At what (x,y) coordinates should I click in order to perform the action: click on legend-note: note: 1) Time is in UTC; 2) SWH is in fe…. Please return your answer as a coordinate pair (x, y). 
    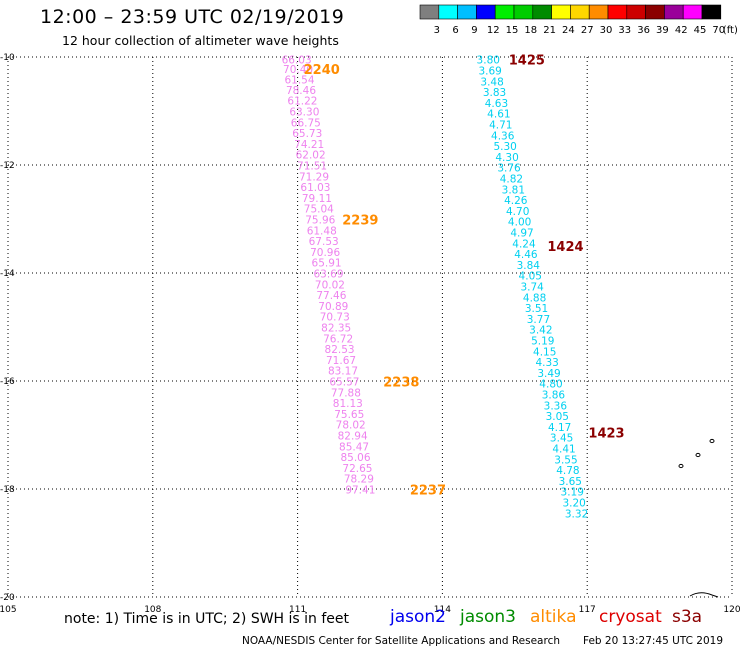
    Looking at the image, I should click on (207, 619).